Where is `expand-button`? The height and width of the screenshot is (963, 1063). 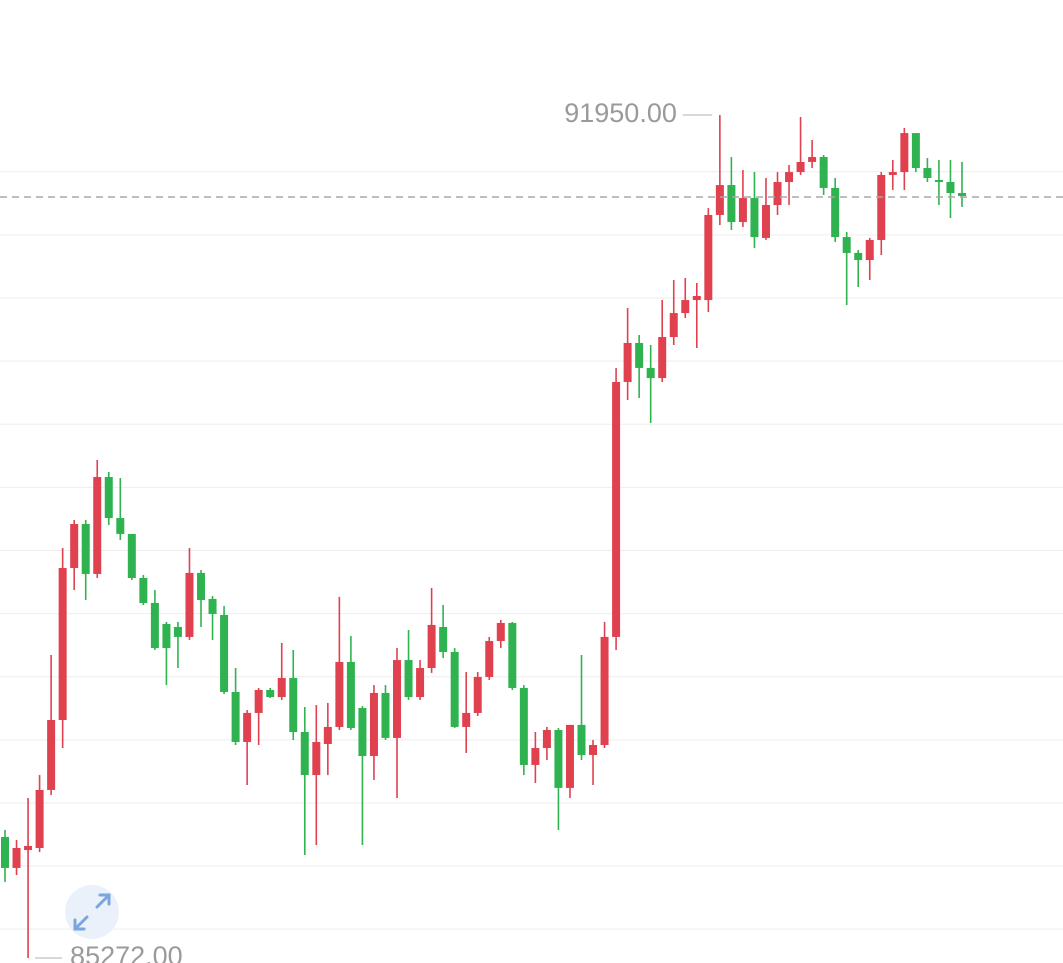
expand-button is located at coordinates (92, 912).